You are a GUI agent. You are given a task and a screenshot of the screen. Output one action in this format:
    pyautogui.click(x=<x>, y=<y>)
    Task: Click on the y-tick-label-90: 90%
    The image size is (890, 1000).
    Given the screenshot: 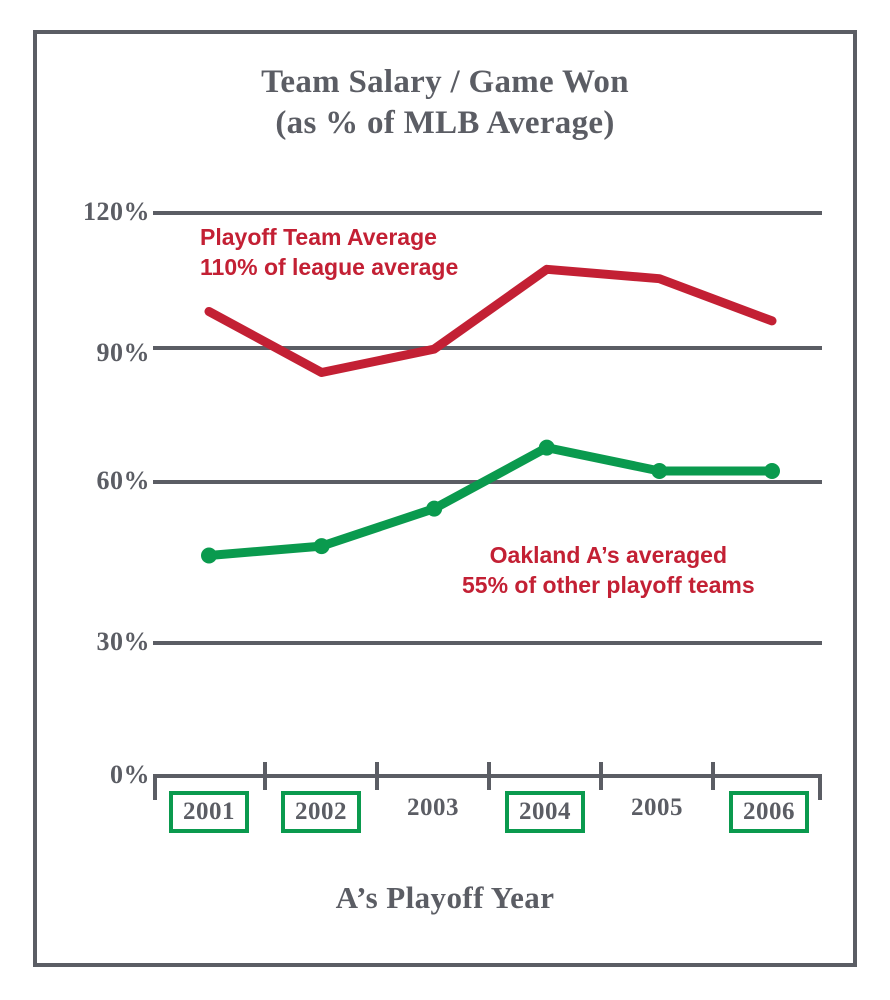 What is the action you would take?
    pyautogui.click(x=123, y=352)
    